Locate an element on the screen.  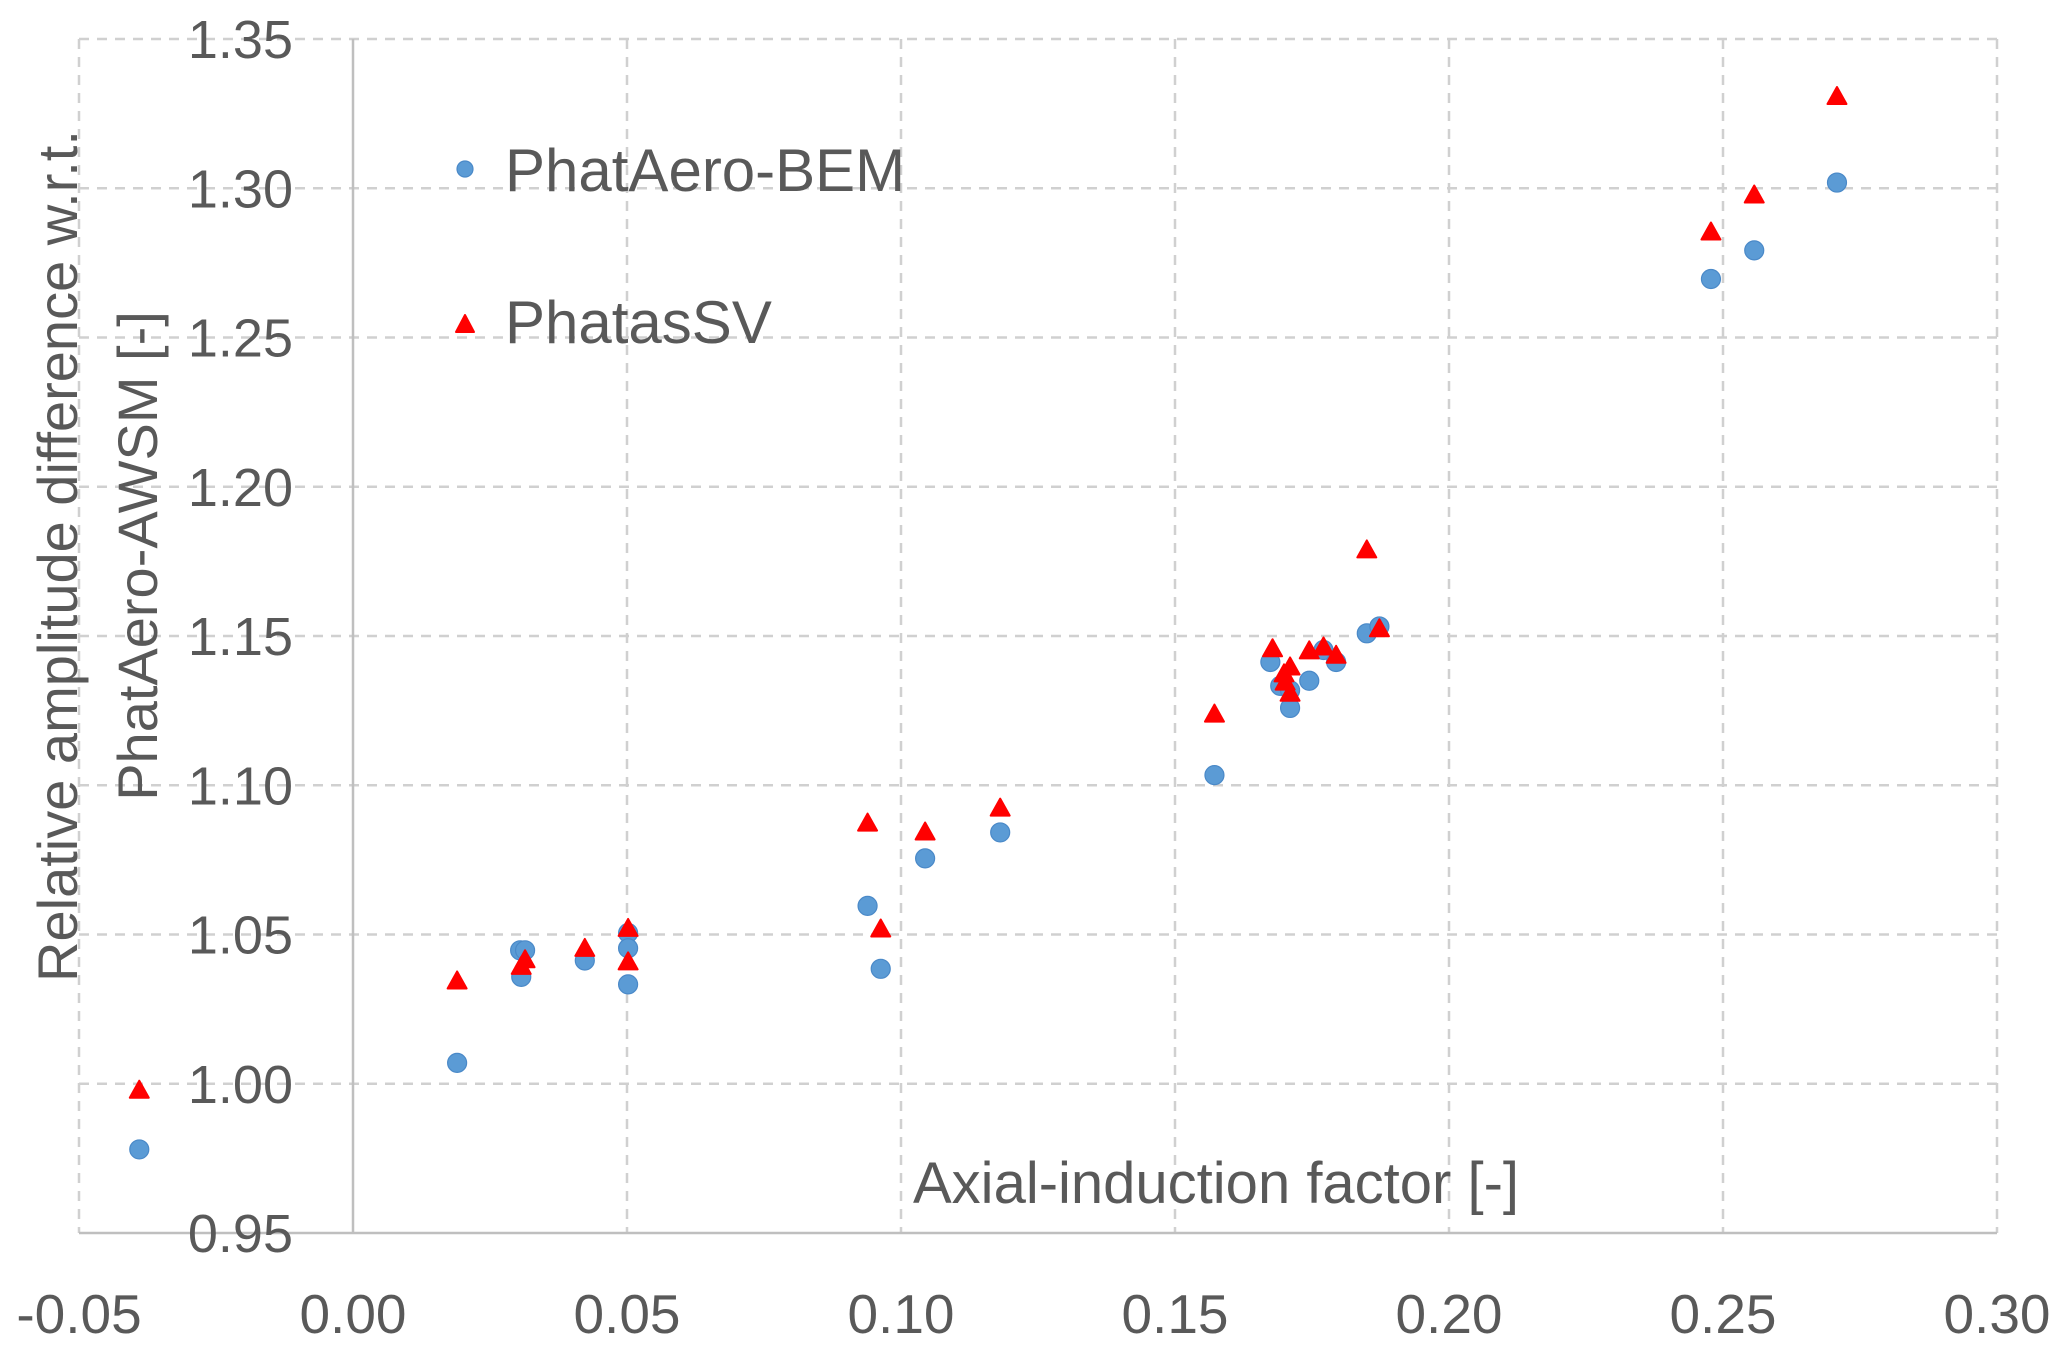
x-tick-label: 0.00 is located at coordinates (352, 1314).